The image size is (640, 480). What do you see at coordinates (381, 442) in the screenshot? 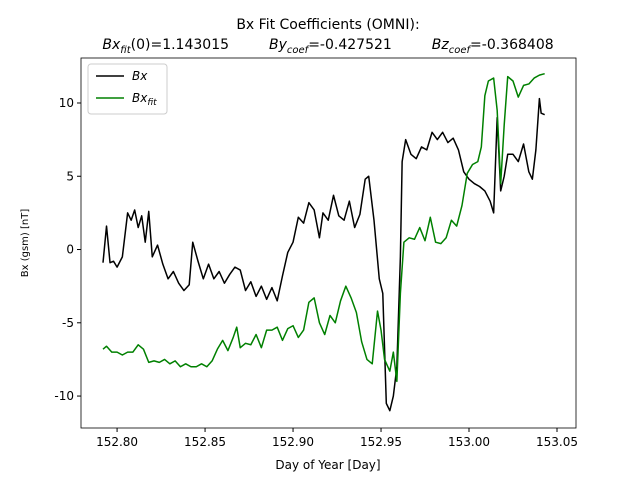
I see `x-tick-label: 152.95` at bounding box center [381, 442].